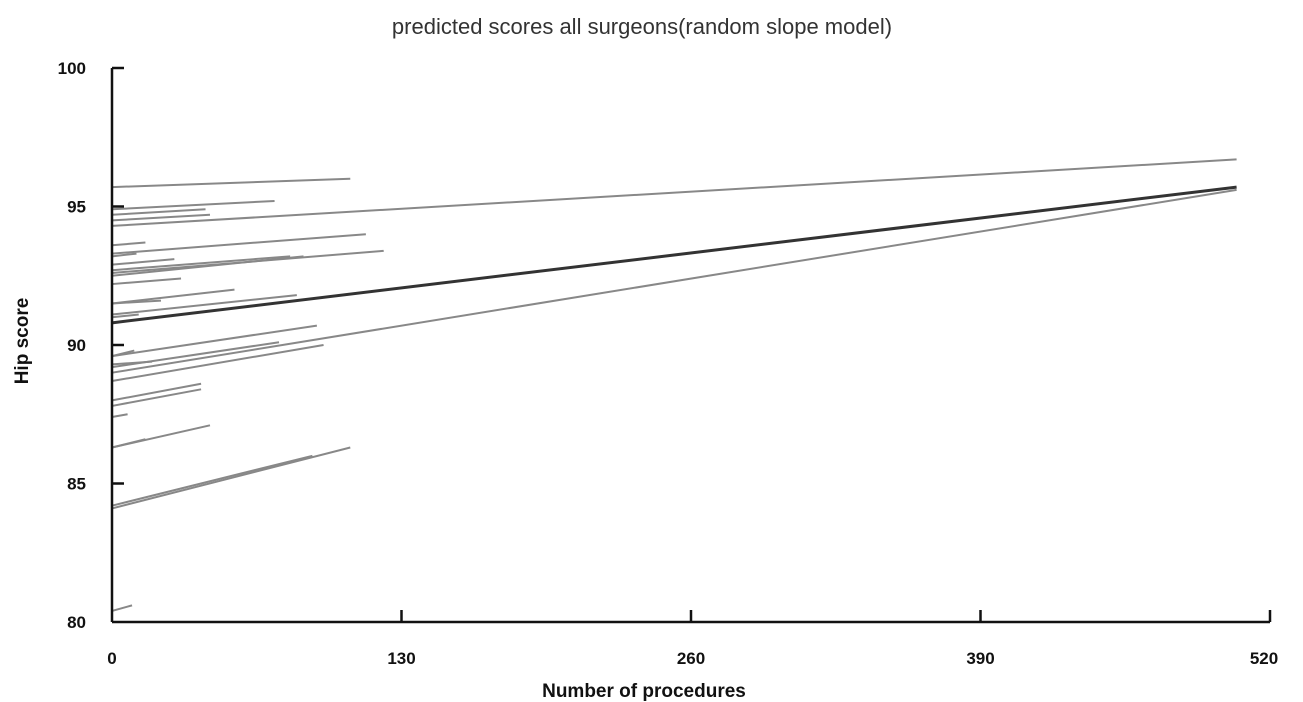 Image resolution: width=1303 pixels, height=702 pixels. I want to click on x-tick-label: 0, so click(111, 658).